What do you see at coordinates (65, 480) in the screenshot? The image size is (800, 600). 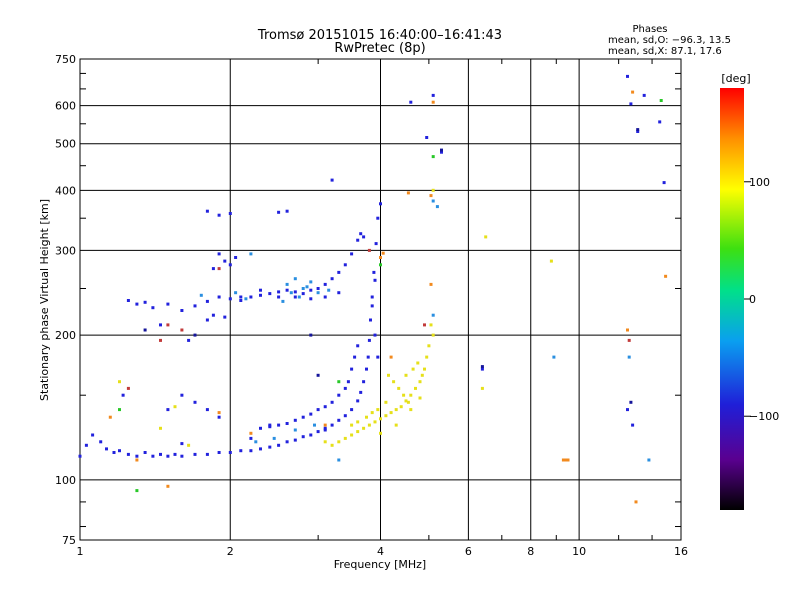 I see `y-tick-label: 100` at bounding box center [65, 480].